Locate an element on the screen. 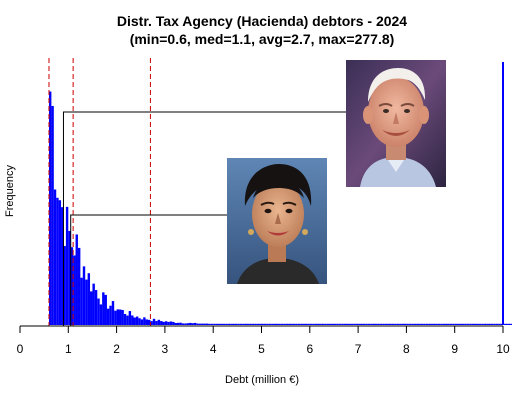 Image resolution: width=512 pixels, height=400 pixels. x-tick-label-1: 1 is located at coordinates (68, 349).